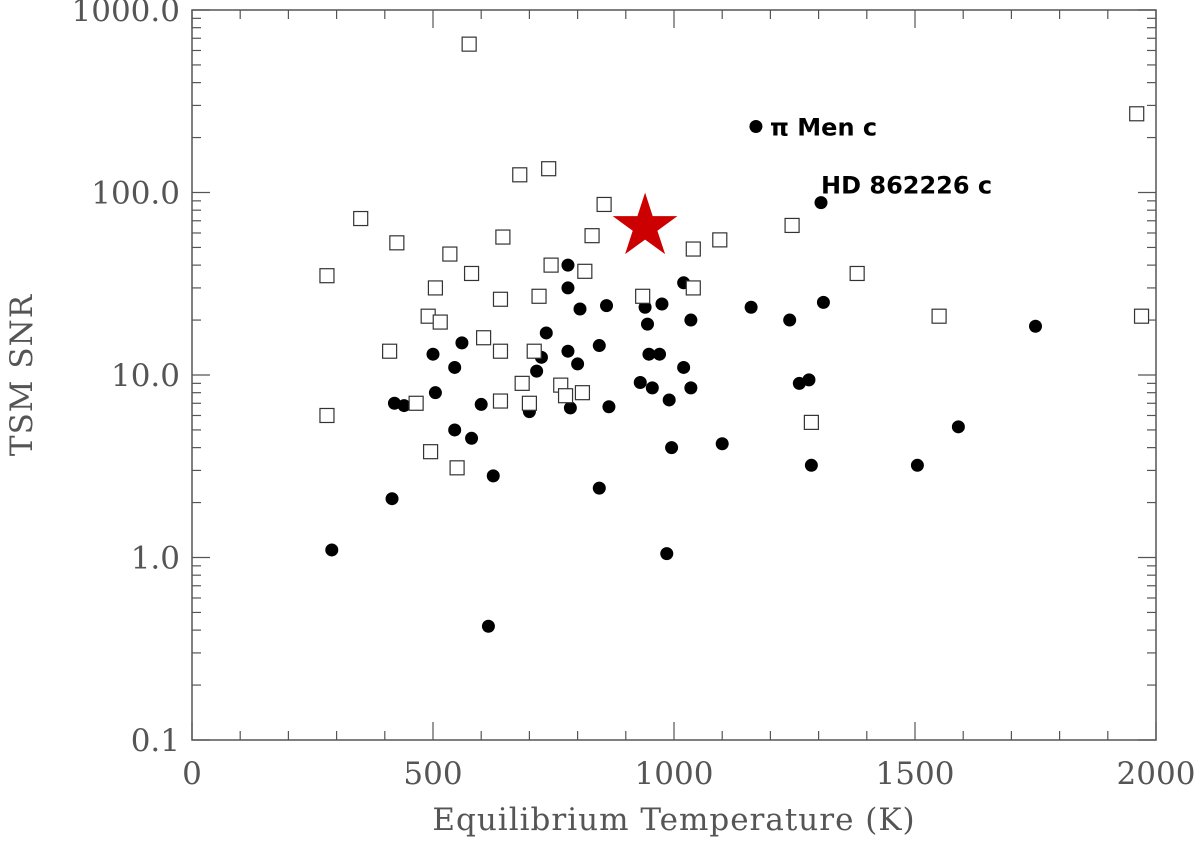  I want to click on x-tick-label: 500, so click(432, 774).